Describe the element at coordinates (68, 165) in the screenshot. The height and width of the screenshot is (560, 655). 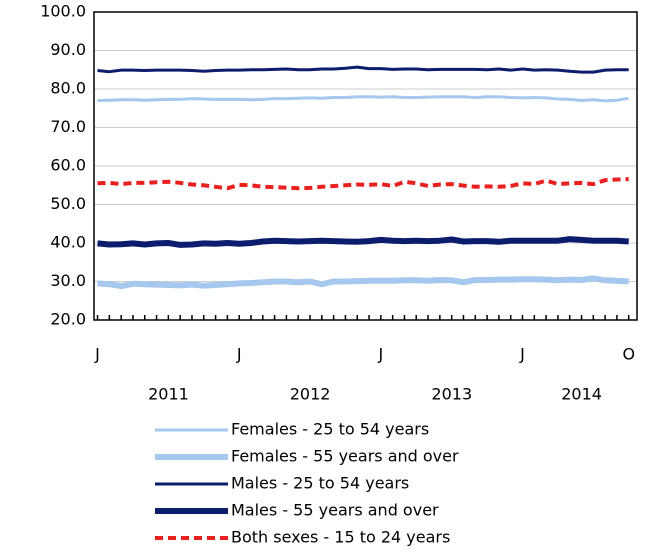
I see `y-tick-label: 60.0` at that location.